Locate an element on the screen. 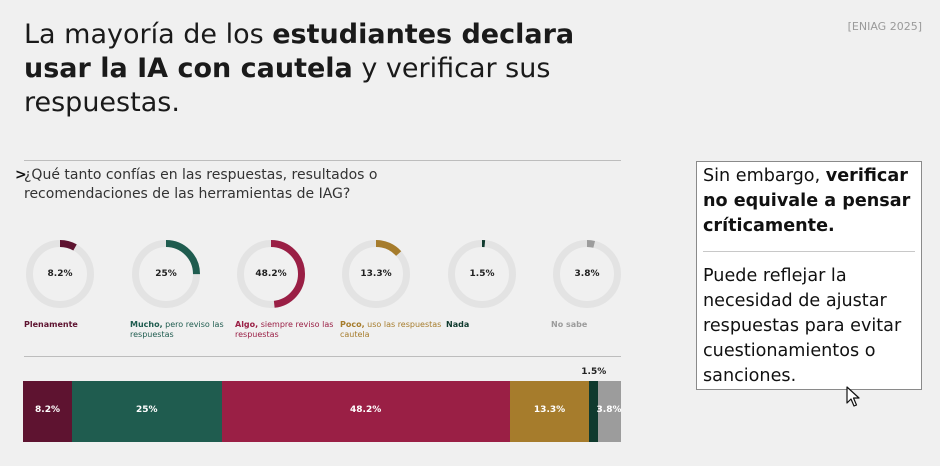 The width and height of the screenshot is (940, 466). donut-caption-plenamente: Plenamente is located at coordinates (89, 325).